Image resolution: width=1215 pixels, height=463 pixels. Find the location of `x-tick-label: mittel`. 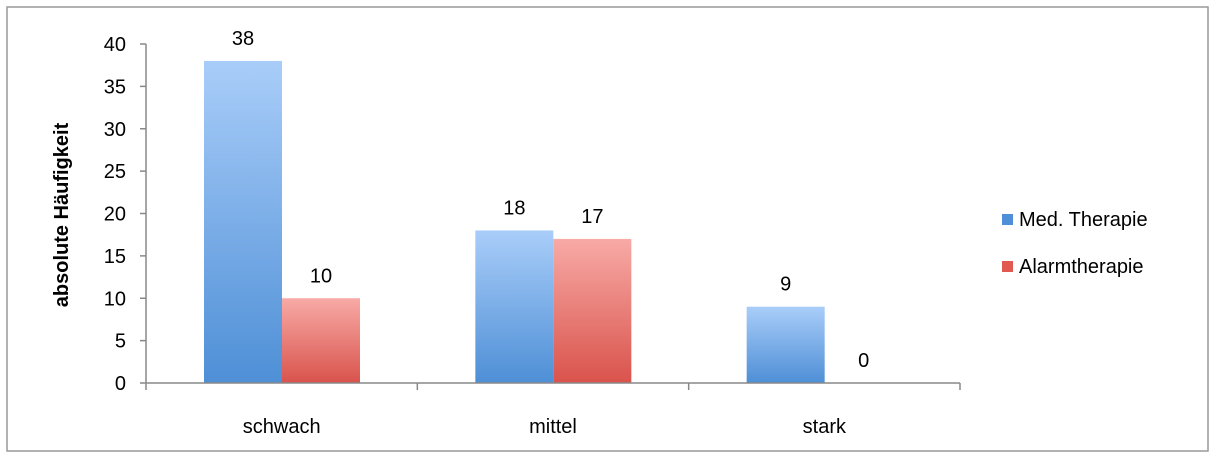

x-tick-label: mittel is located at coordinates (553, 427).